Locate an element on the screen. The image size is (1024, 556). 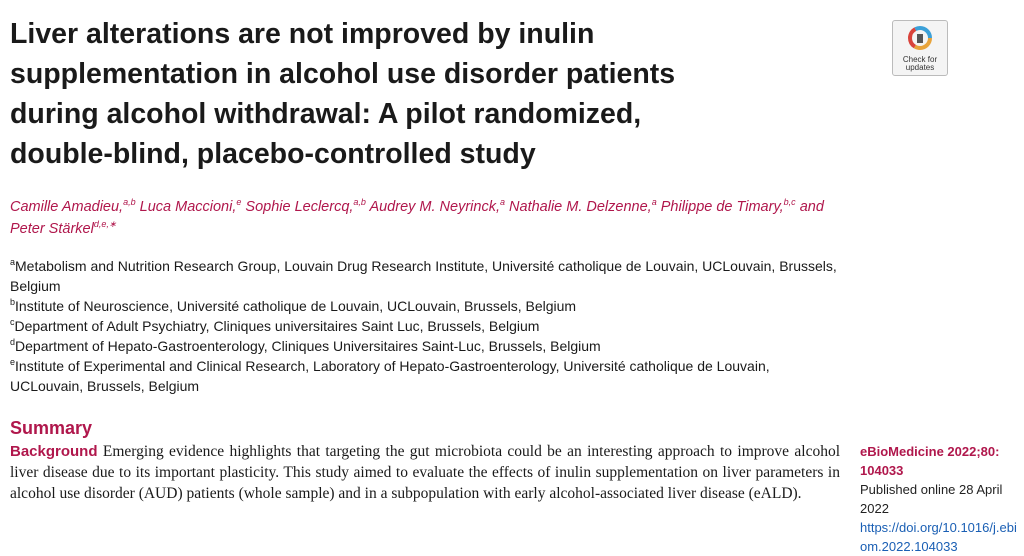
author: Luca Maccioni,e is located at coordinates (190, 206).